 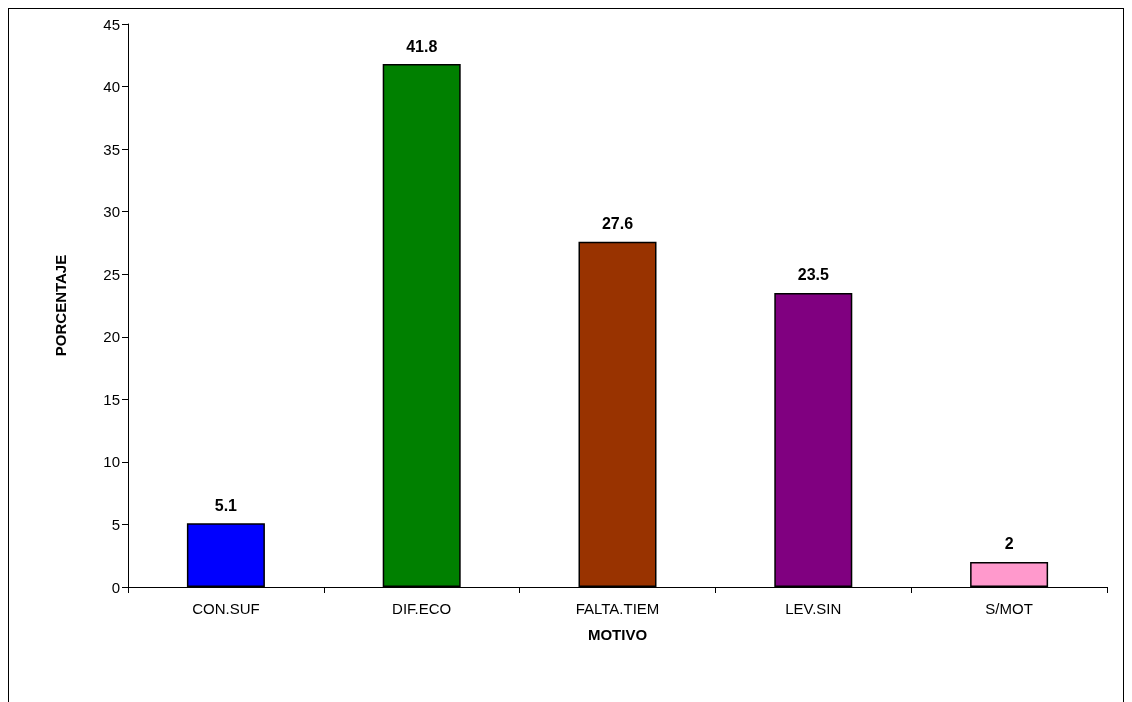 What do you see at coordinates (226, 505) in the screenshot?
I see `data-label: 5.1` at bounding box center [226, 505].